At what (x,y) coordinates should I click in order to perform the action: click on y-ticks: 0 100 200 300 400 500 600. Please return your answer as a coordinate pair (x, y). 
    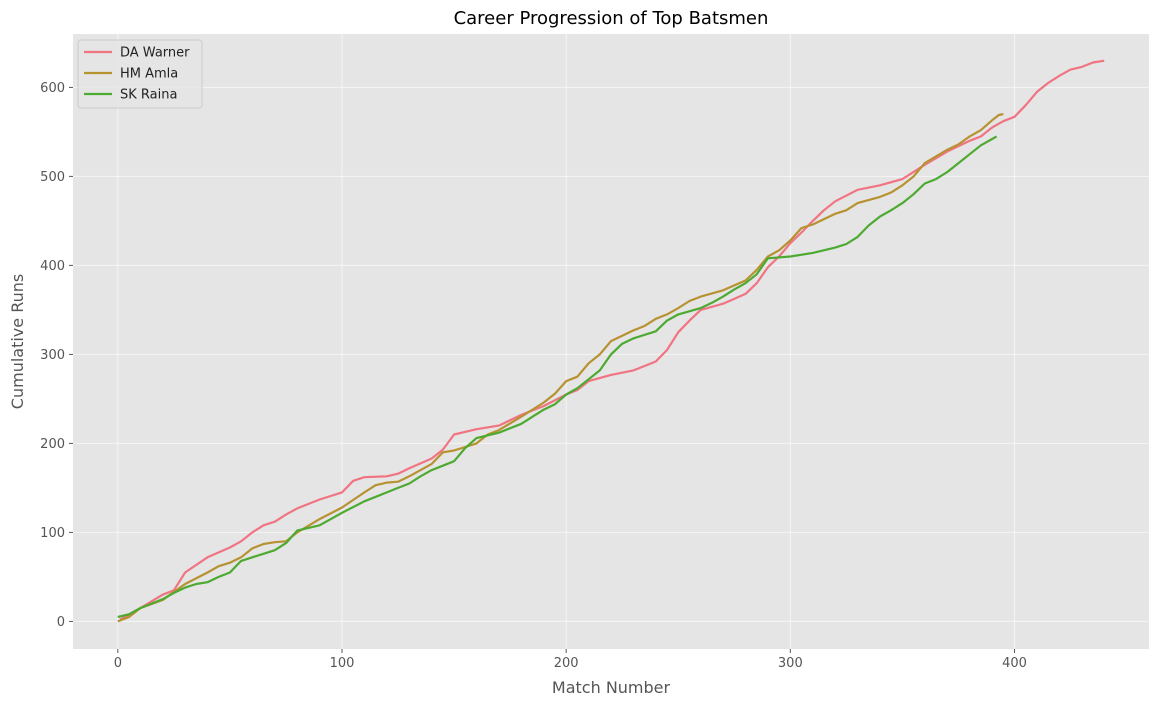
    Looking at the image, I should click on (56, 355).